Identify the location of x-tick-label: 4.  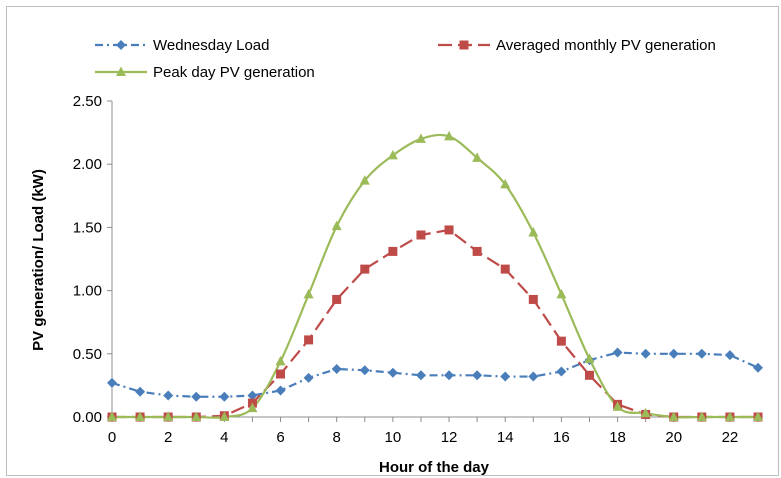
(224, 437).